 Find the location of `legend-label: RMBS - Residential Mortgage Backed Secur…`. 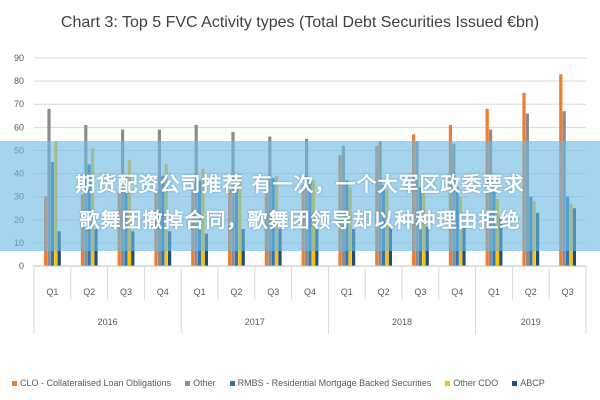

legend-label: RMBS - Residential Mortgage Backed Secur… is located at coordinates (334, 383).